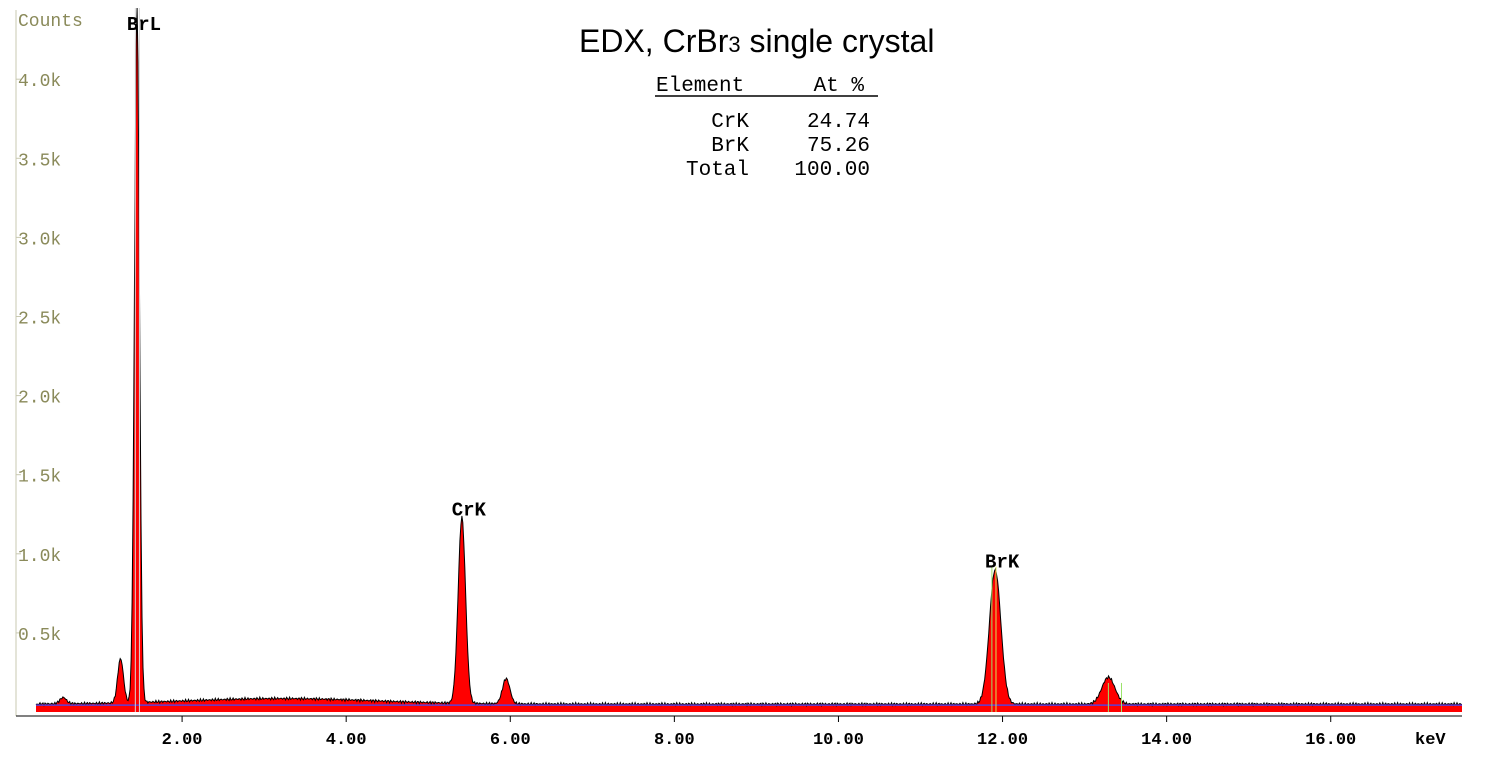 Image resolution: width=1491 pixels, height=760 pixels. I want to click on table-cell-value: 24.74, so click(838, 122).